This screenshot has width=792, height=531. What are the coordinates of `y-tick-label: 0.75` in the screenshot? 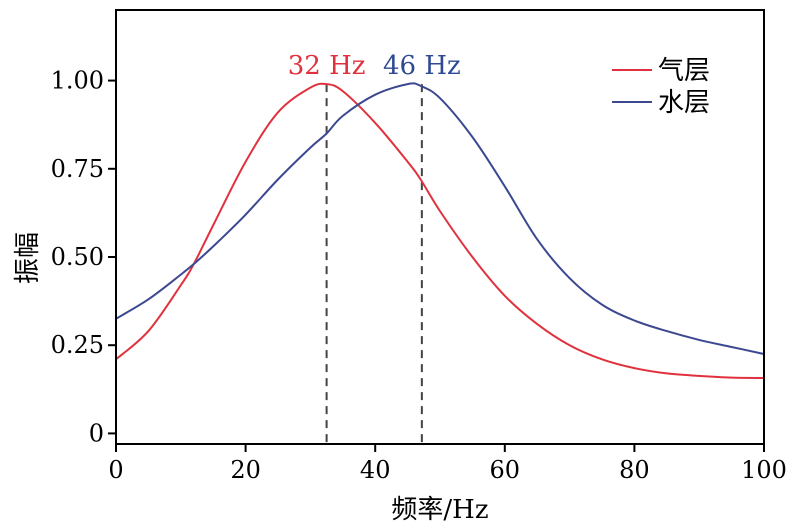 It's located at (77, 169).